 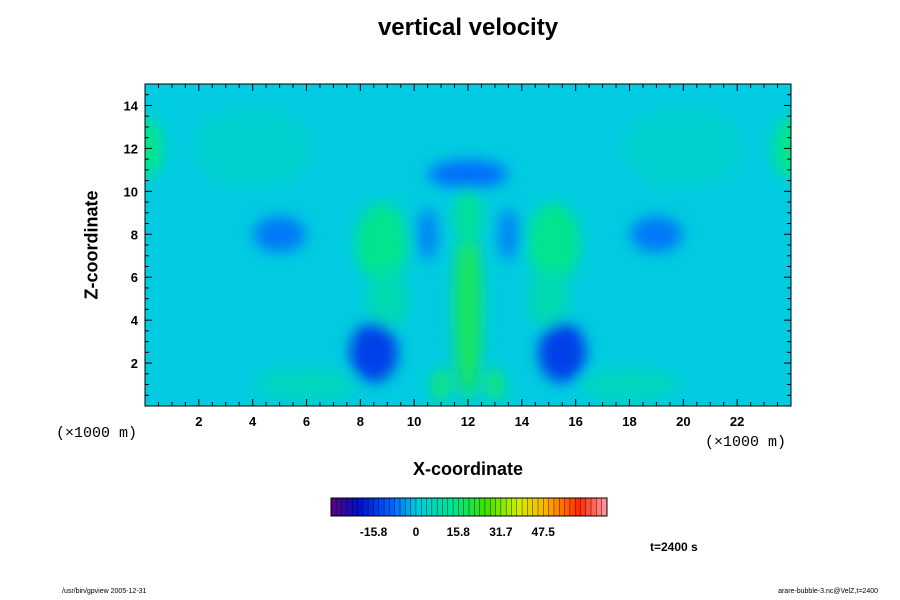 I want to click on colorbar-tick-label: 0, so click(x=416, y=532).